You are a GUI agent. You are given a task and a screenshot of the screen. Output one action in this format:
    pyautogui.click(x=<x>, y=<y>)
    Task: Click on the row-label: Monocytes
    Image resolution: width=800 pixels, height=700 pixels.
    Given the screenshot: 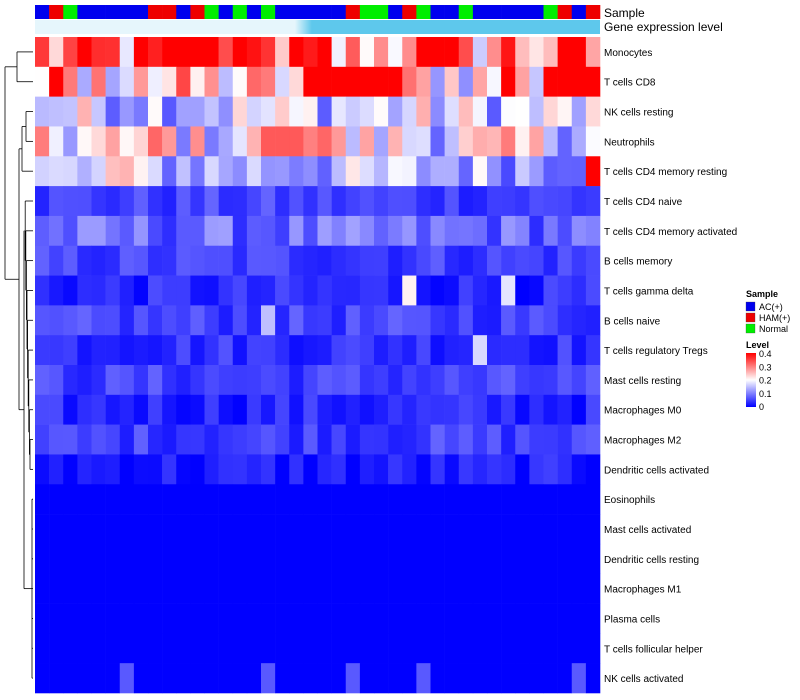 What is the action you would take?
    pyautogui.click(x=628, y=53)
    